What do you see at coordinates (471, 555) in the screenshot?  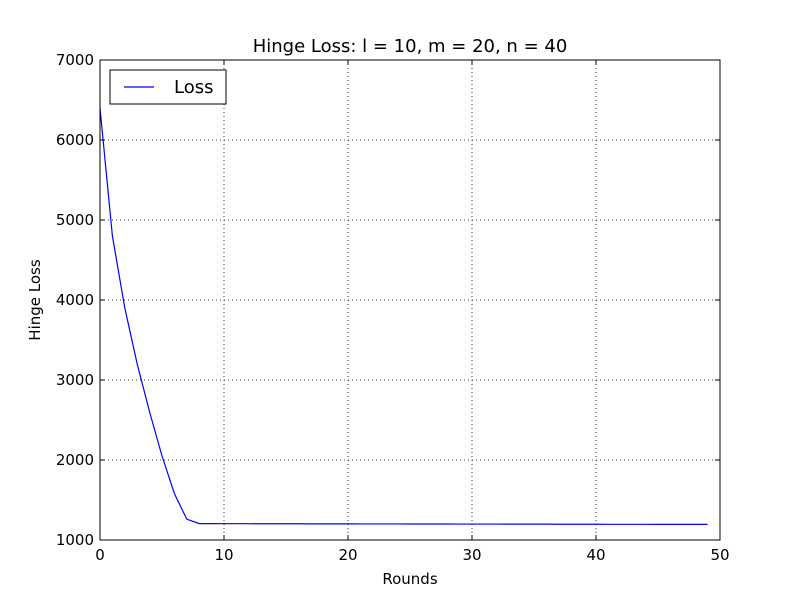 I see `x-tick-label: 30` at bounding box center [471, 555].